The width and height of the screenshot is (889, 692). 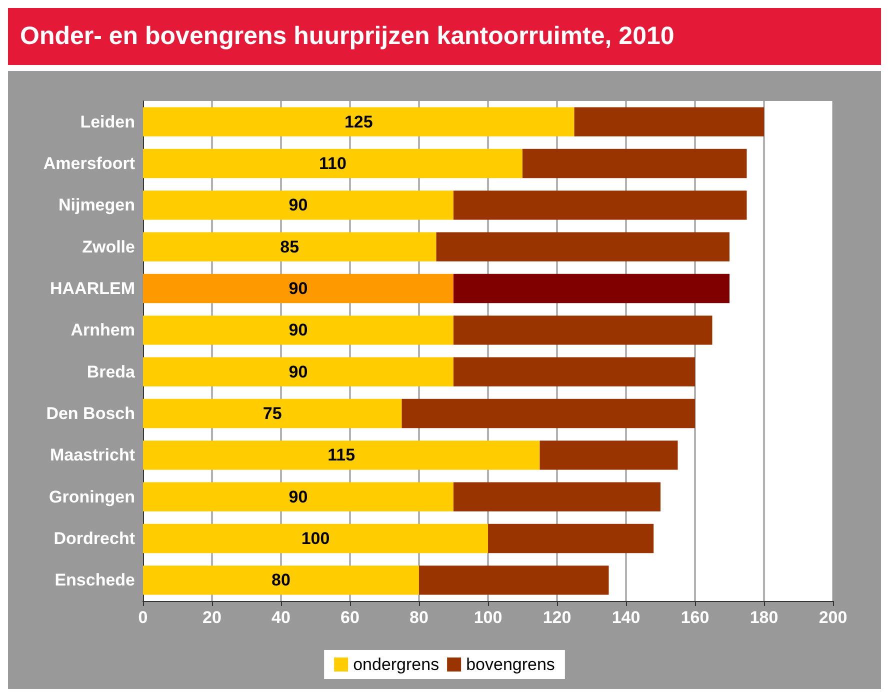 I want to click on data-label: 85, so click(x=290, y=246).